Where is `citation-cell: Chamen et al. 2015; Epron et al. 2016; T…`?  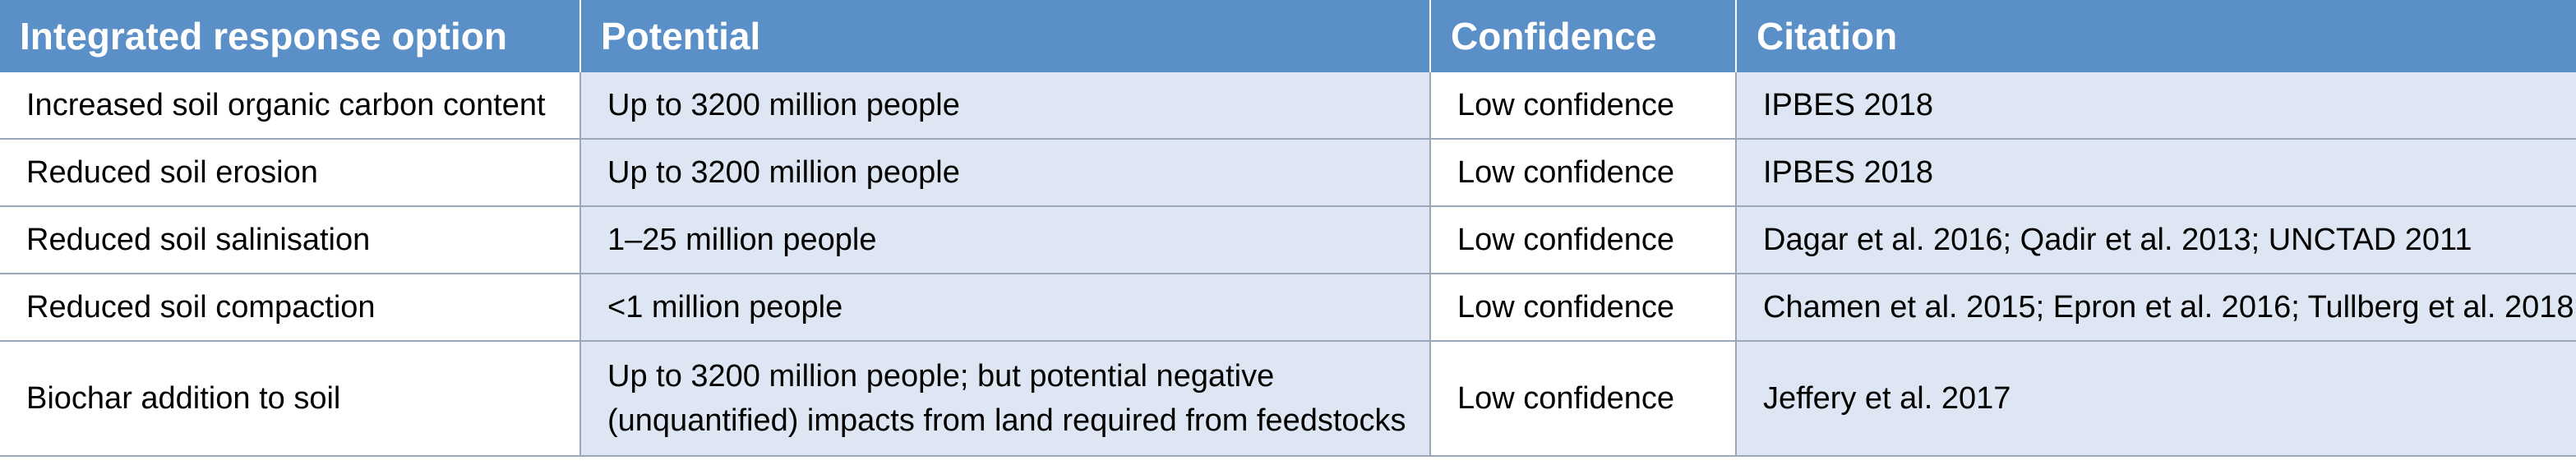
citation-cell: Chamen et al. 2015; Epron et al. 2016; T… is located at coordinates (2156, 308).